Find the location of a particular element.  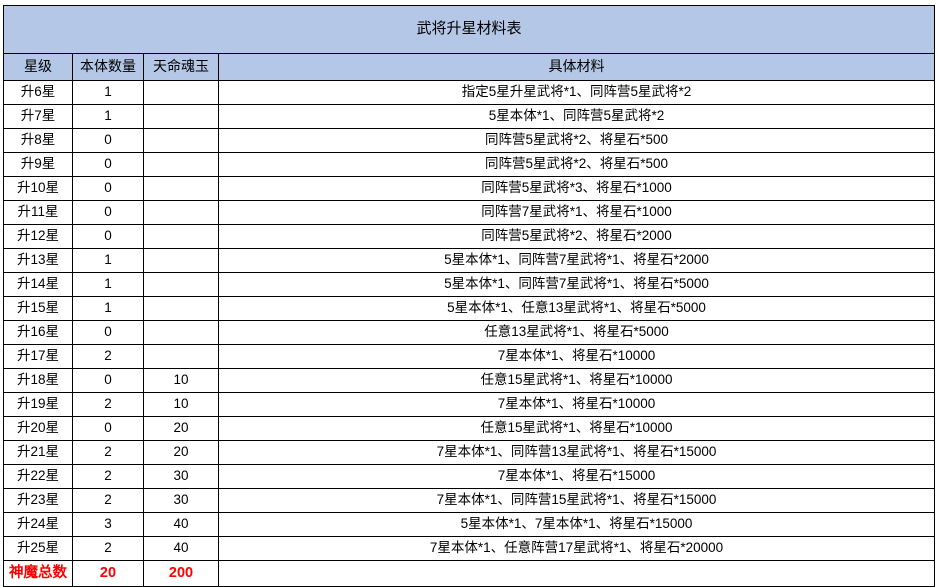

table-title-row: 武将升星材料表 is located at coordinates (469, 29).